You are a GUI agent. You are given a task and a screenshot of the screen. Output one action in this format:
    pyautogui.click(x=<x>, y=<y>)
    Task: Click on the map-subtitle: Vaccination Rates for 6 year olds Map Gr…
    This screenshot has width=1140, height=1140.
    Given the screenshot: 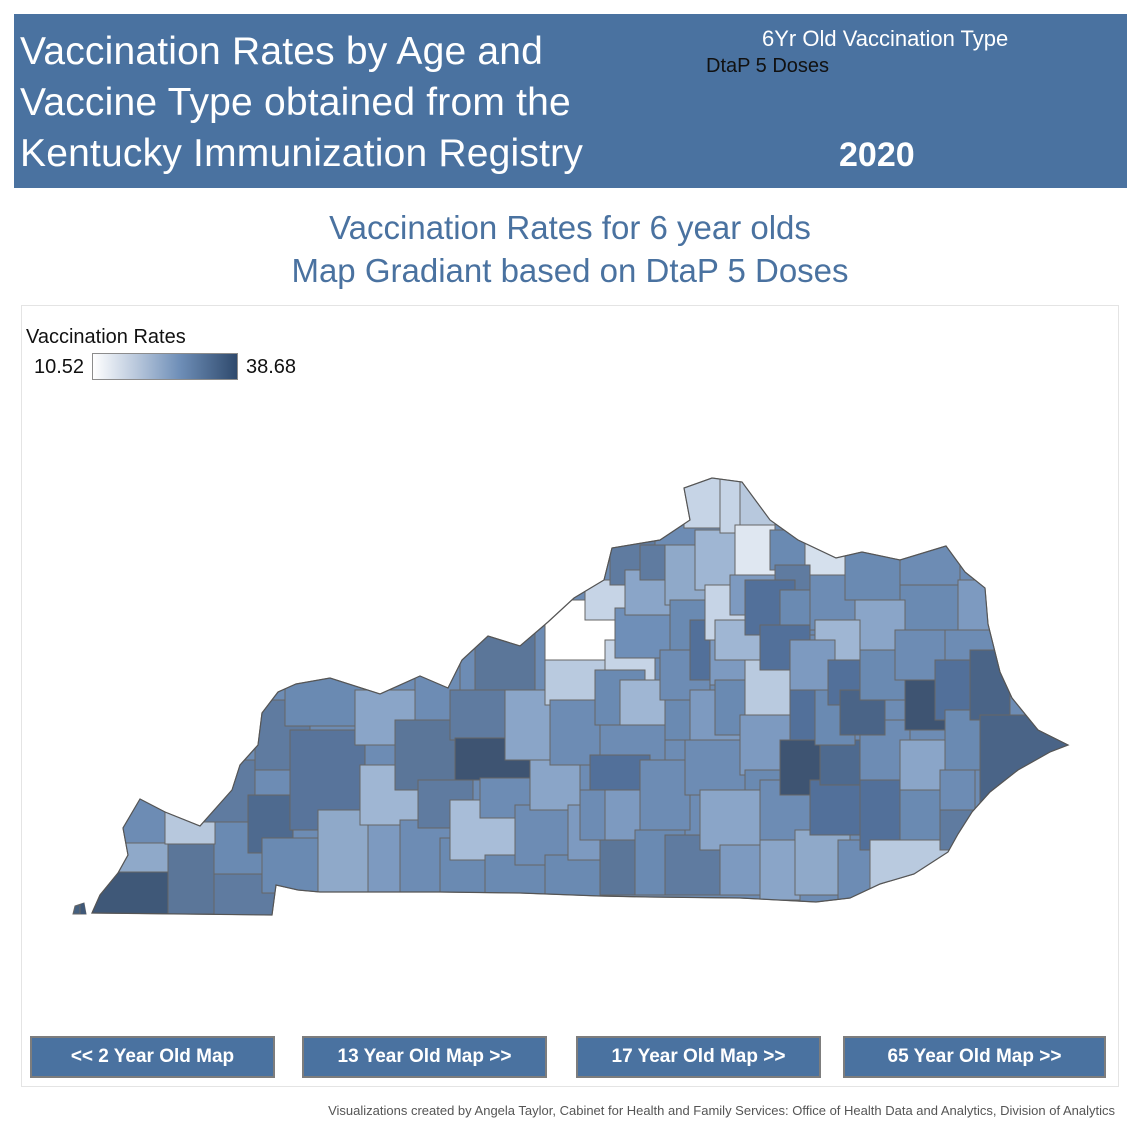 What is the action you would take?
    pyautogui.click(x=570, y=249)
    